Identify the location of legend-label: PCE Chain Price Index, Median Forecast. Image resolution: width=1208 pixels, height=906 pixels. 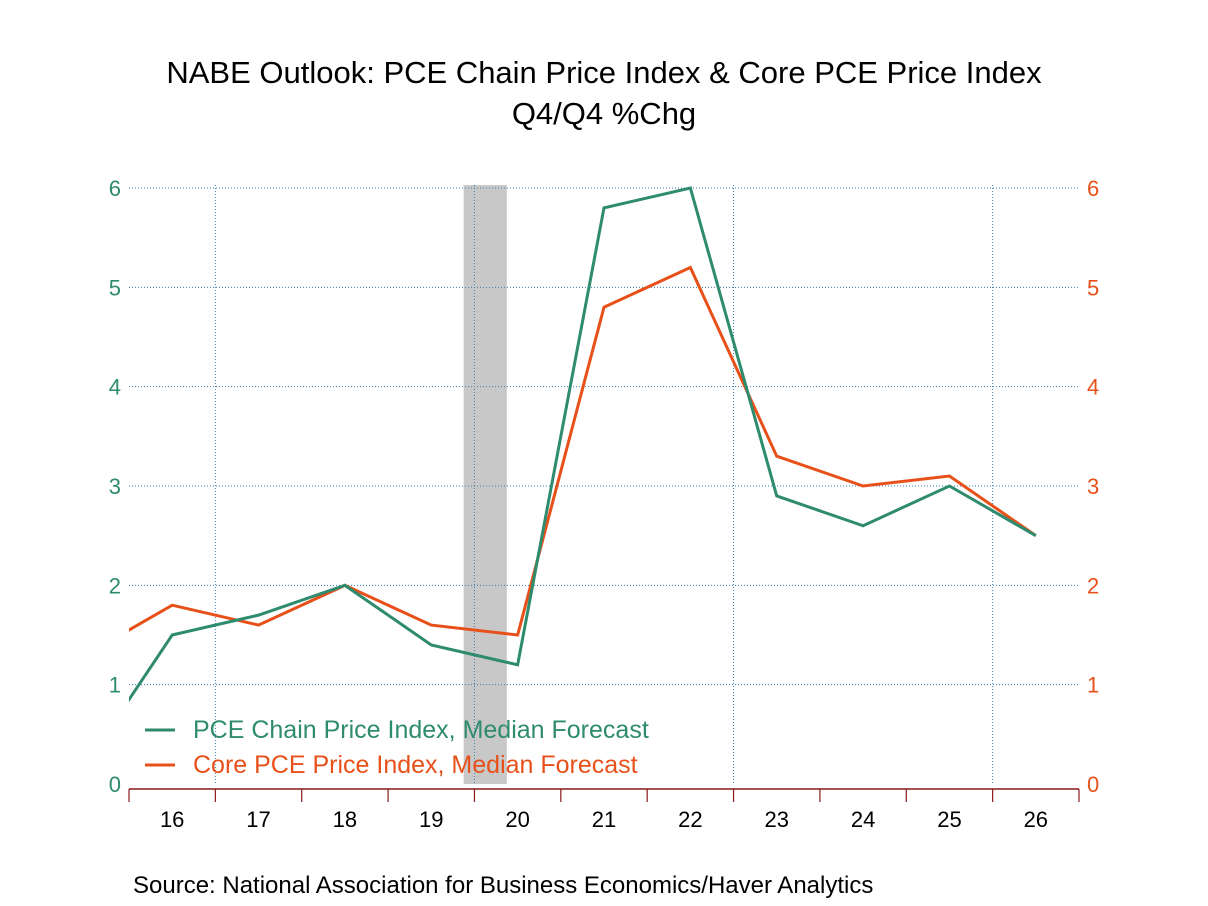
(421, 730).